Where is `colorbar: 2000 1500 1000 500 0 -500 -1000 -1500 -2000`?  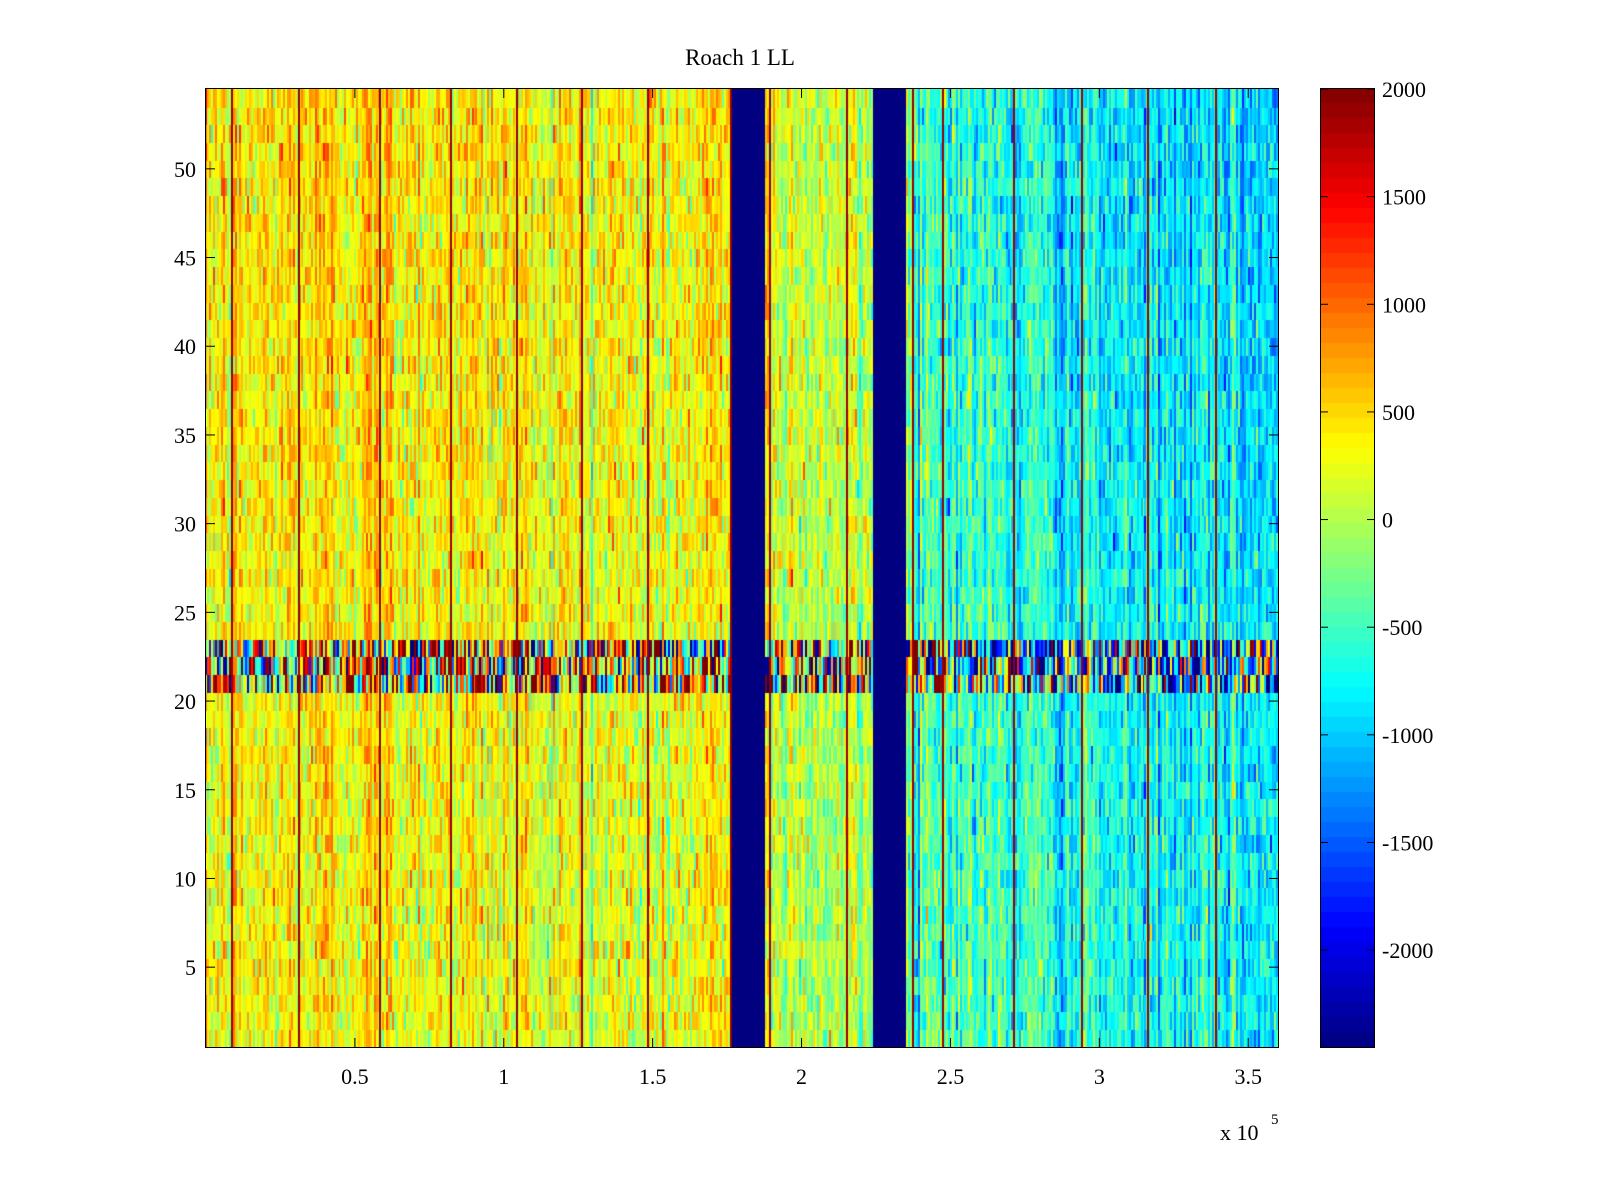
colorbar: 2000 1500 1000 500 0 -500 -1000 -1500 -2000 is located at coordinates (1376, 562).